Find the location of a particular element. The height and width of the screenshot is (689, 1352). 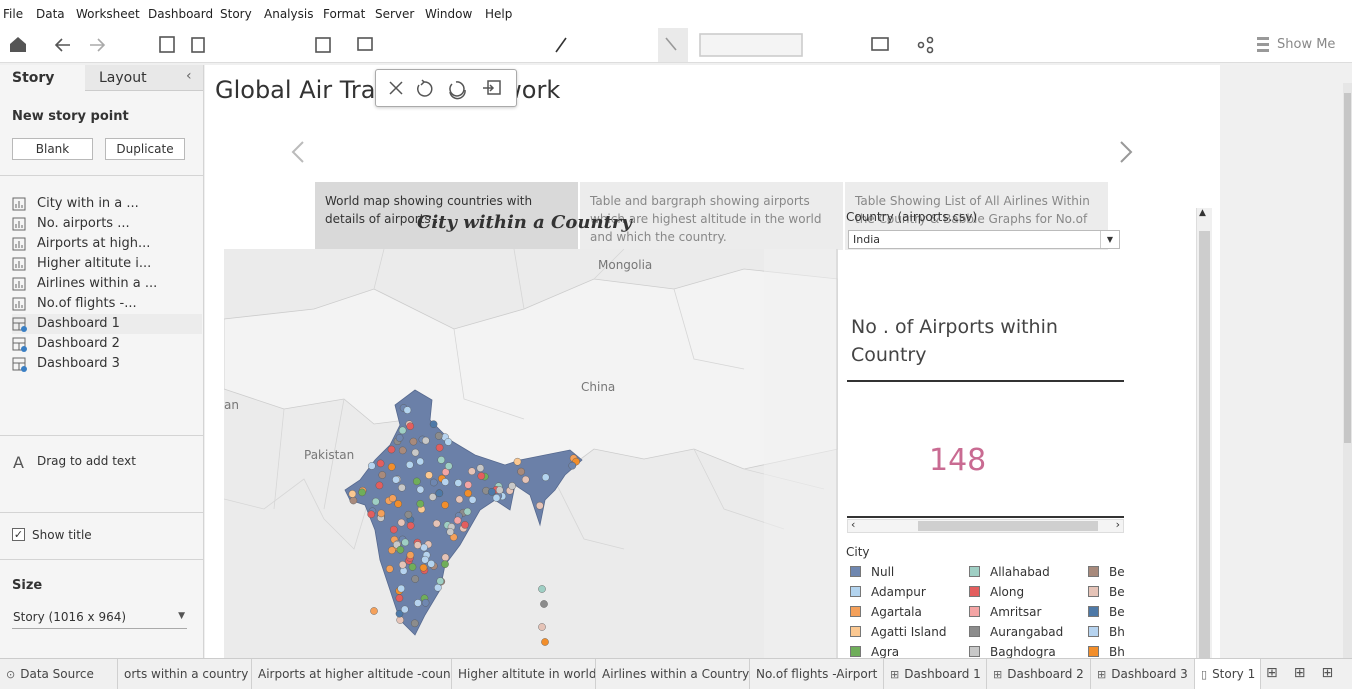

duplicate-button: Duplicate is located at coordinates (145, 149).